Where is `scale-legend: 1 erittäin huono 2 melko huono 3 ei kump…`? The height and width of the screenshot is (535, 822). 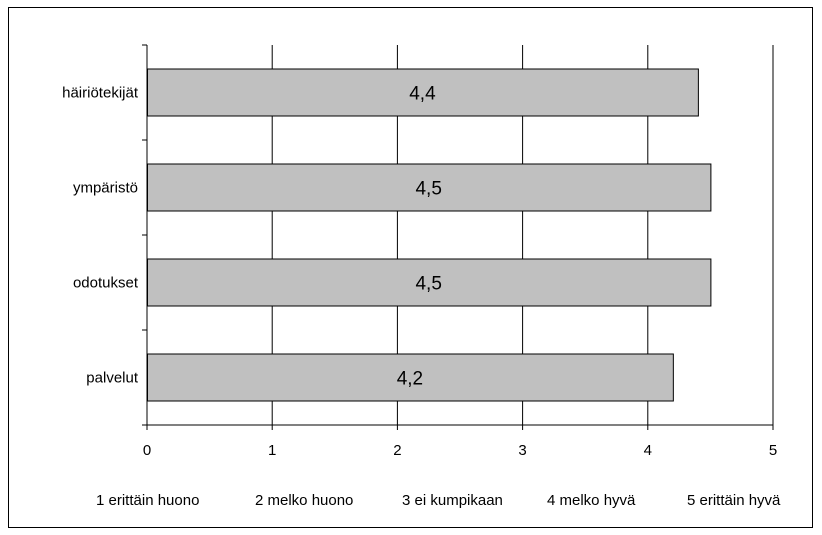 scale-legend: 1 erittäin huono 2 melko huono 3 ei kump… is located at coordinates (411, 504).